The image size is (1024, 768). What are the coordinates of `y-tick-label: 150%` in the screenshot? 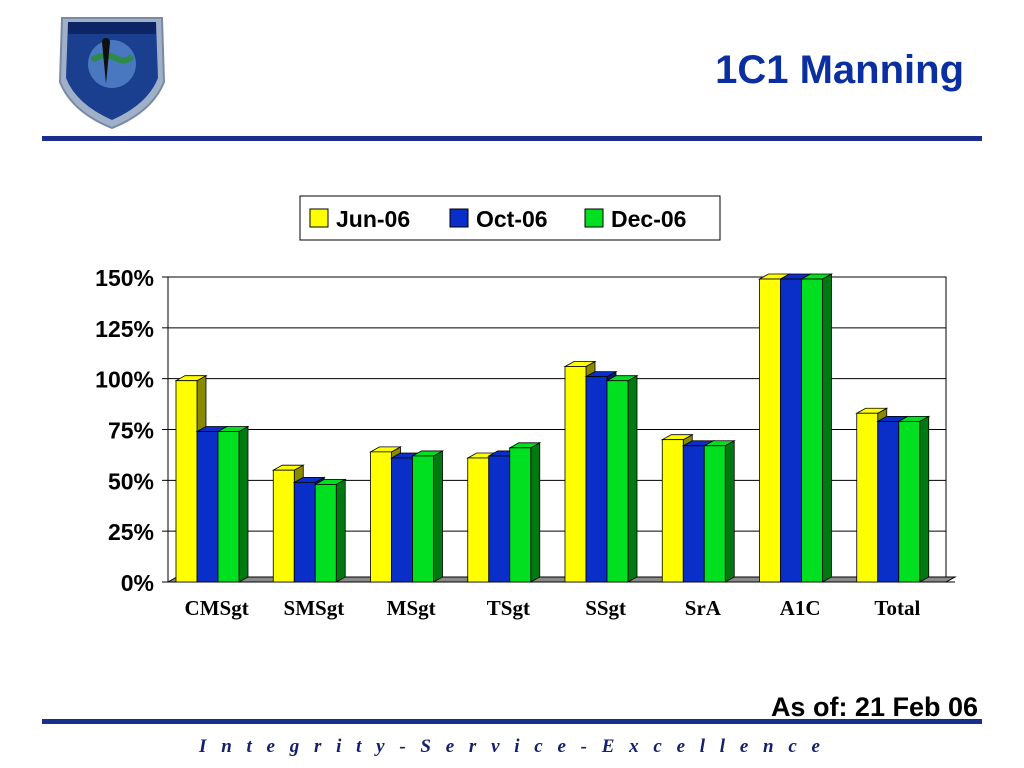 It's located at (124, 278).